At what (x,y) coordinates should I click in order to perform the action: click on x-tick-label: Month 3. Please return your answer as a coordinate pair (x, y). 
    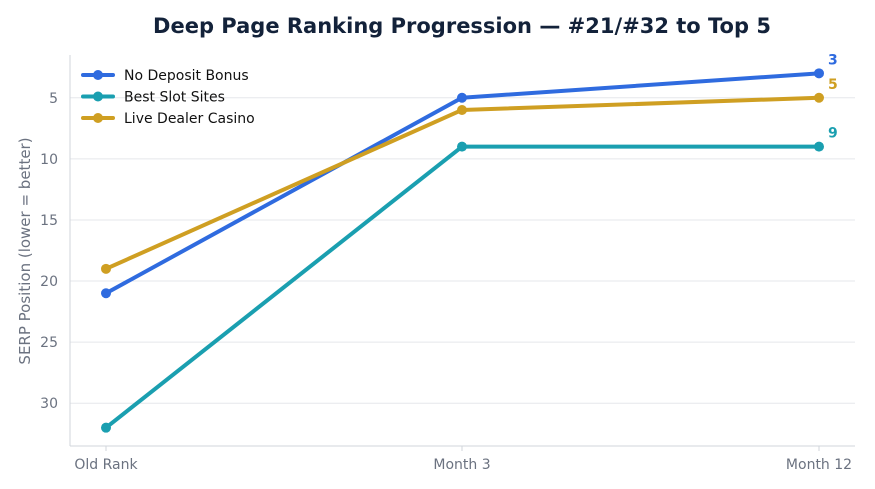
    Looking at the image, I should click on (461, 465).